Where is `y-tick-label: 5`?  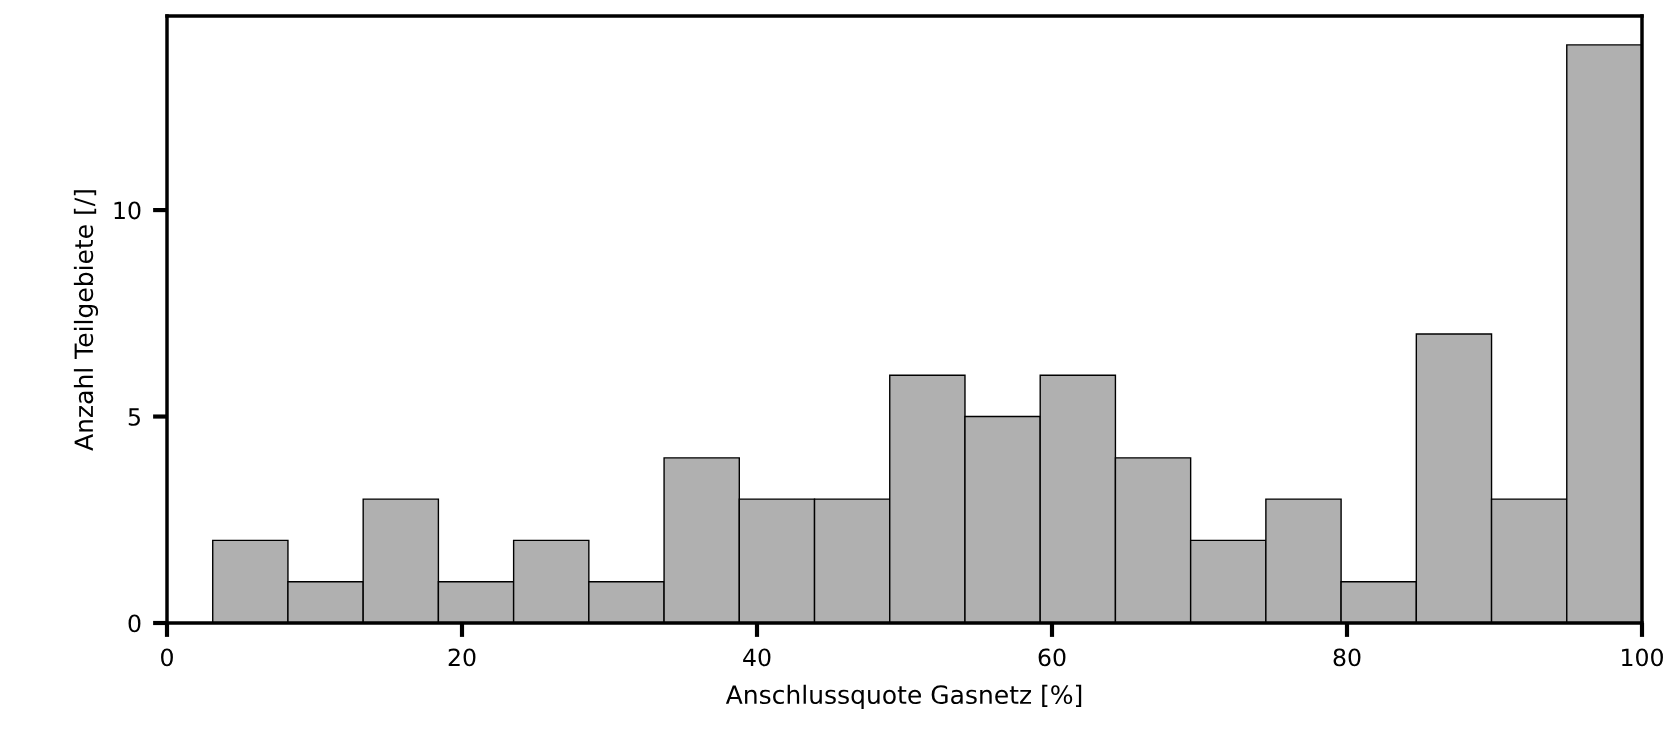
y-tick-label: 5 is located at coordinates (134, 417).